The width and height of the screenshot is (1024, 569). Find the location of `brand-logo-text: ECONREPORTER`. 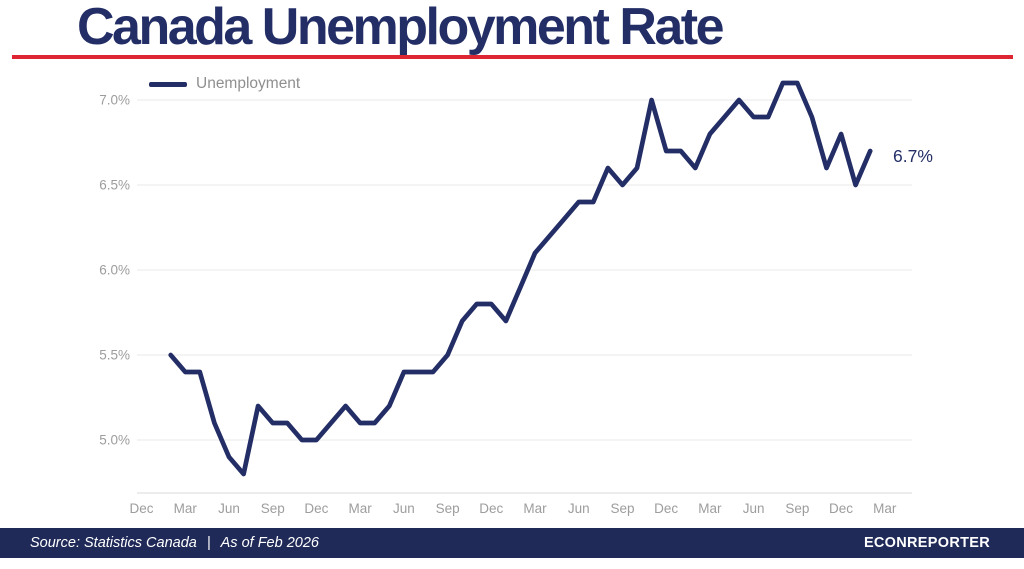

brand-logo-text: ECONREPORTER is located at coordinates (926, 543).